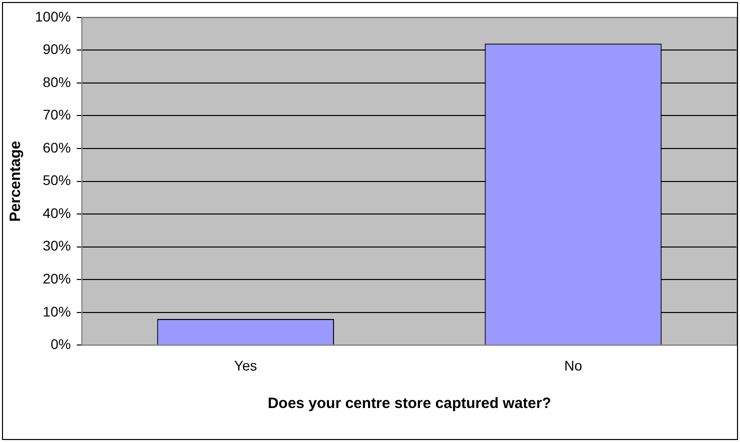 The height and width of the screenshot is (442, 740). What do you see at coordinates (56, 212) in the screenshot?
I see `y-tick-label: 40%` at bounding box center [56, 212].